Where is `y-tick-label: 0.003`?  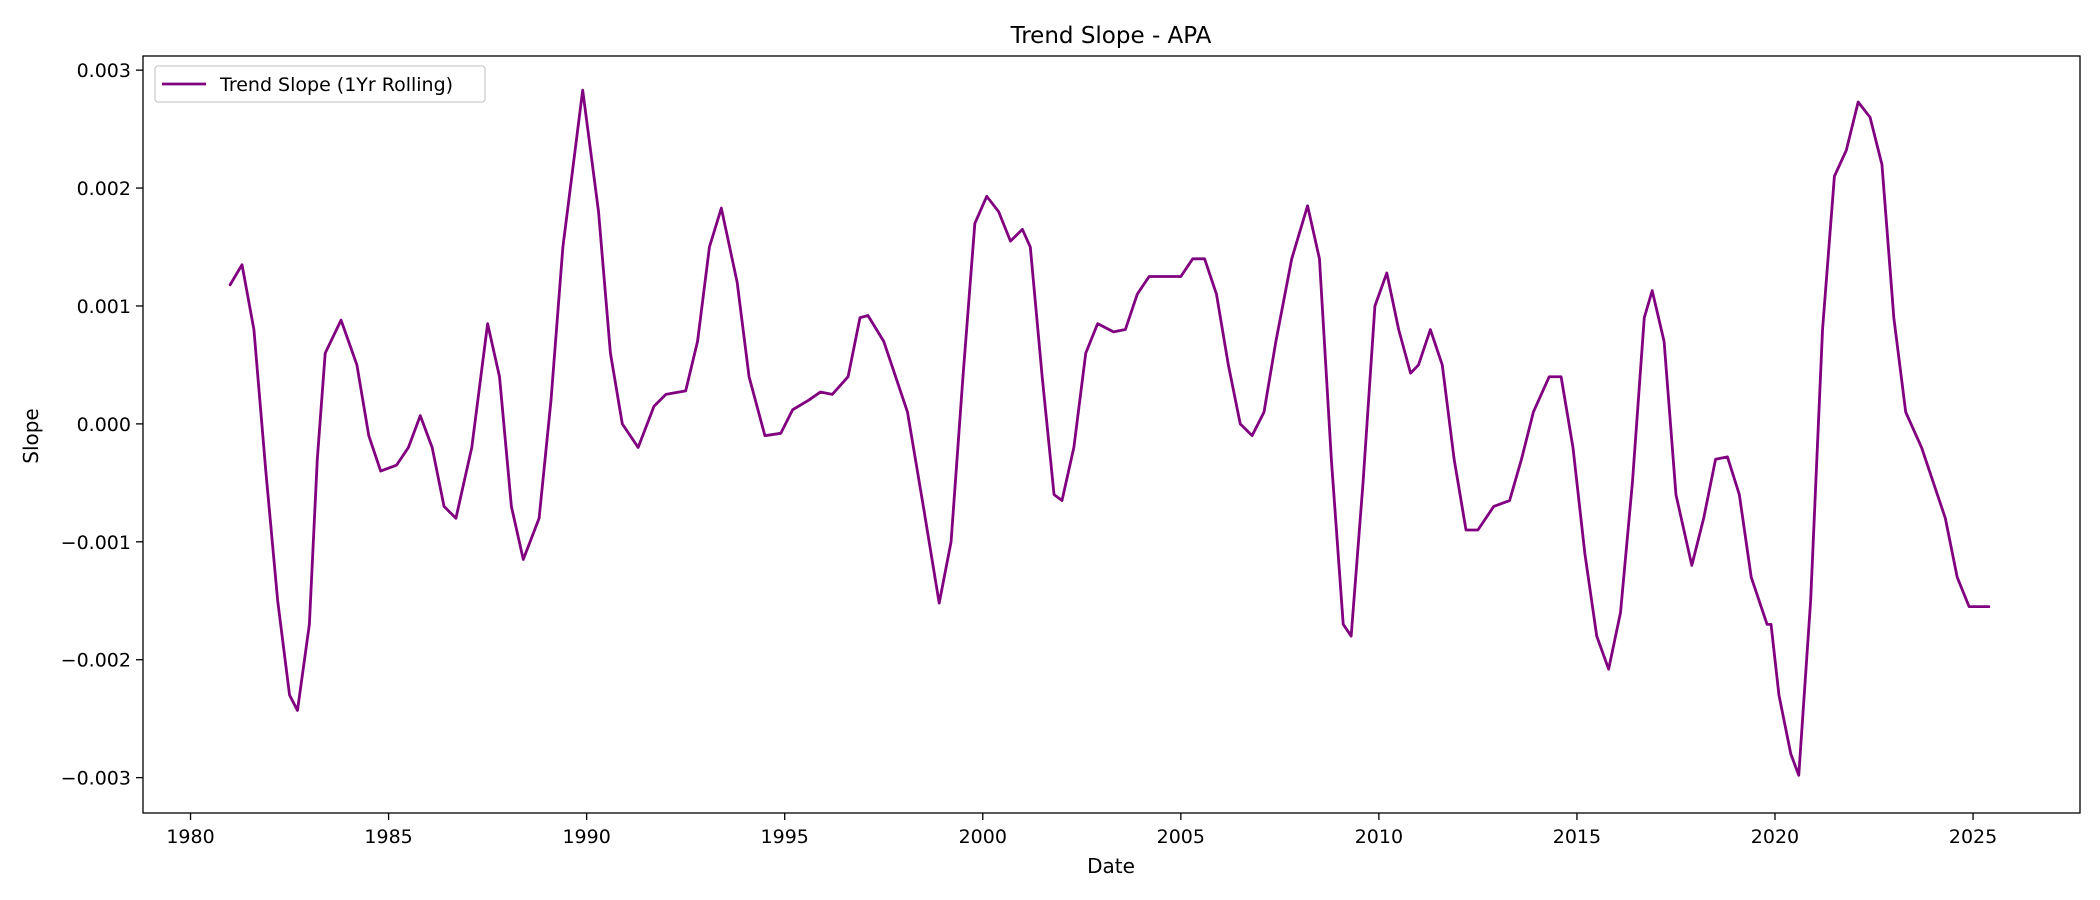 y-tick-label: 0.003 is located at coordinates (104, 71).